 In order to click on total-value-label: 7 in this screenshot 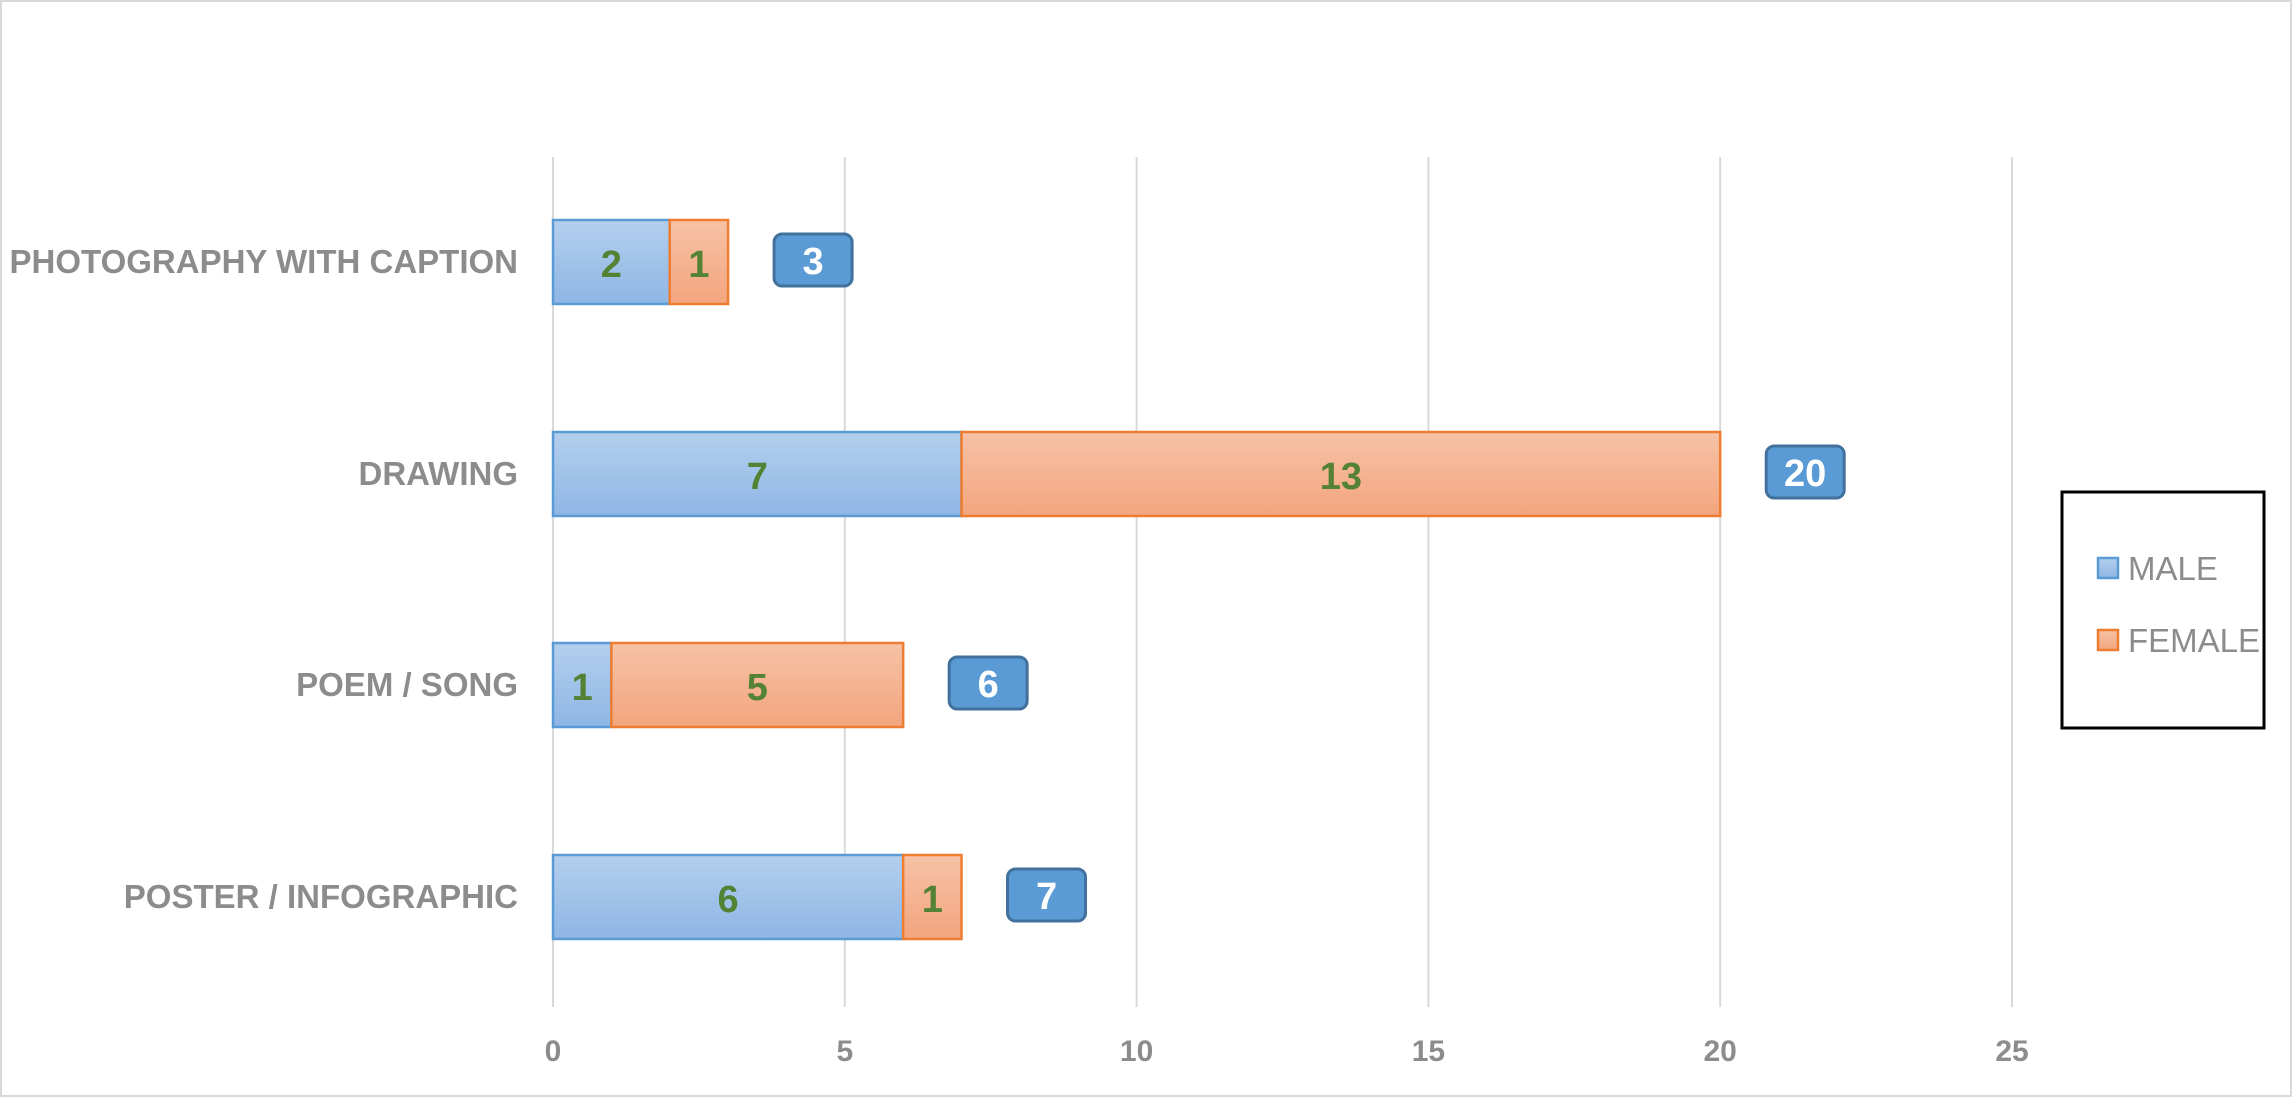, I will do `click(1046, 897)`.